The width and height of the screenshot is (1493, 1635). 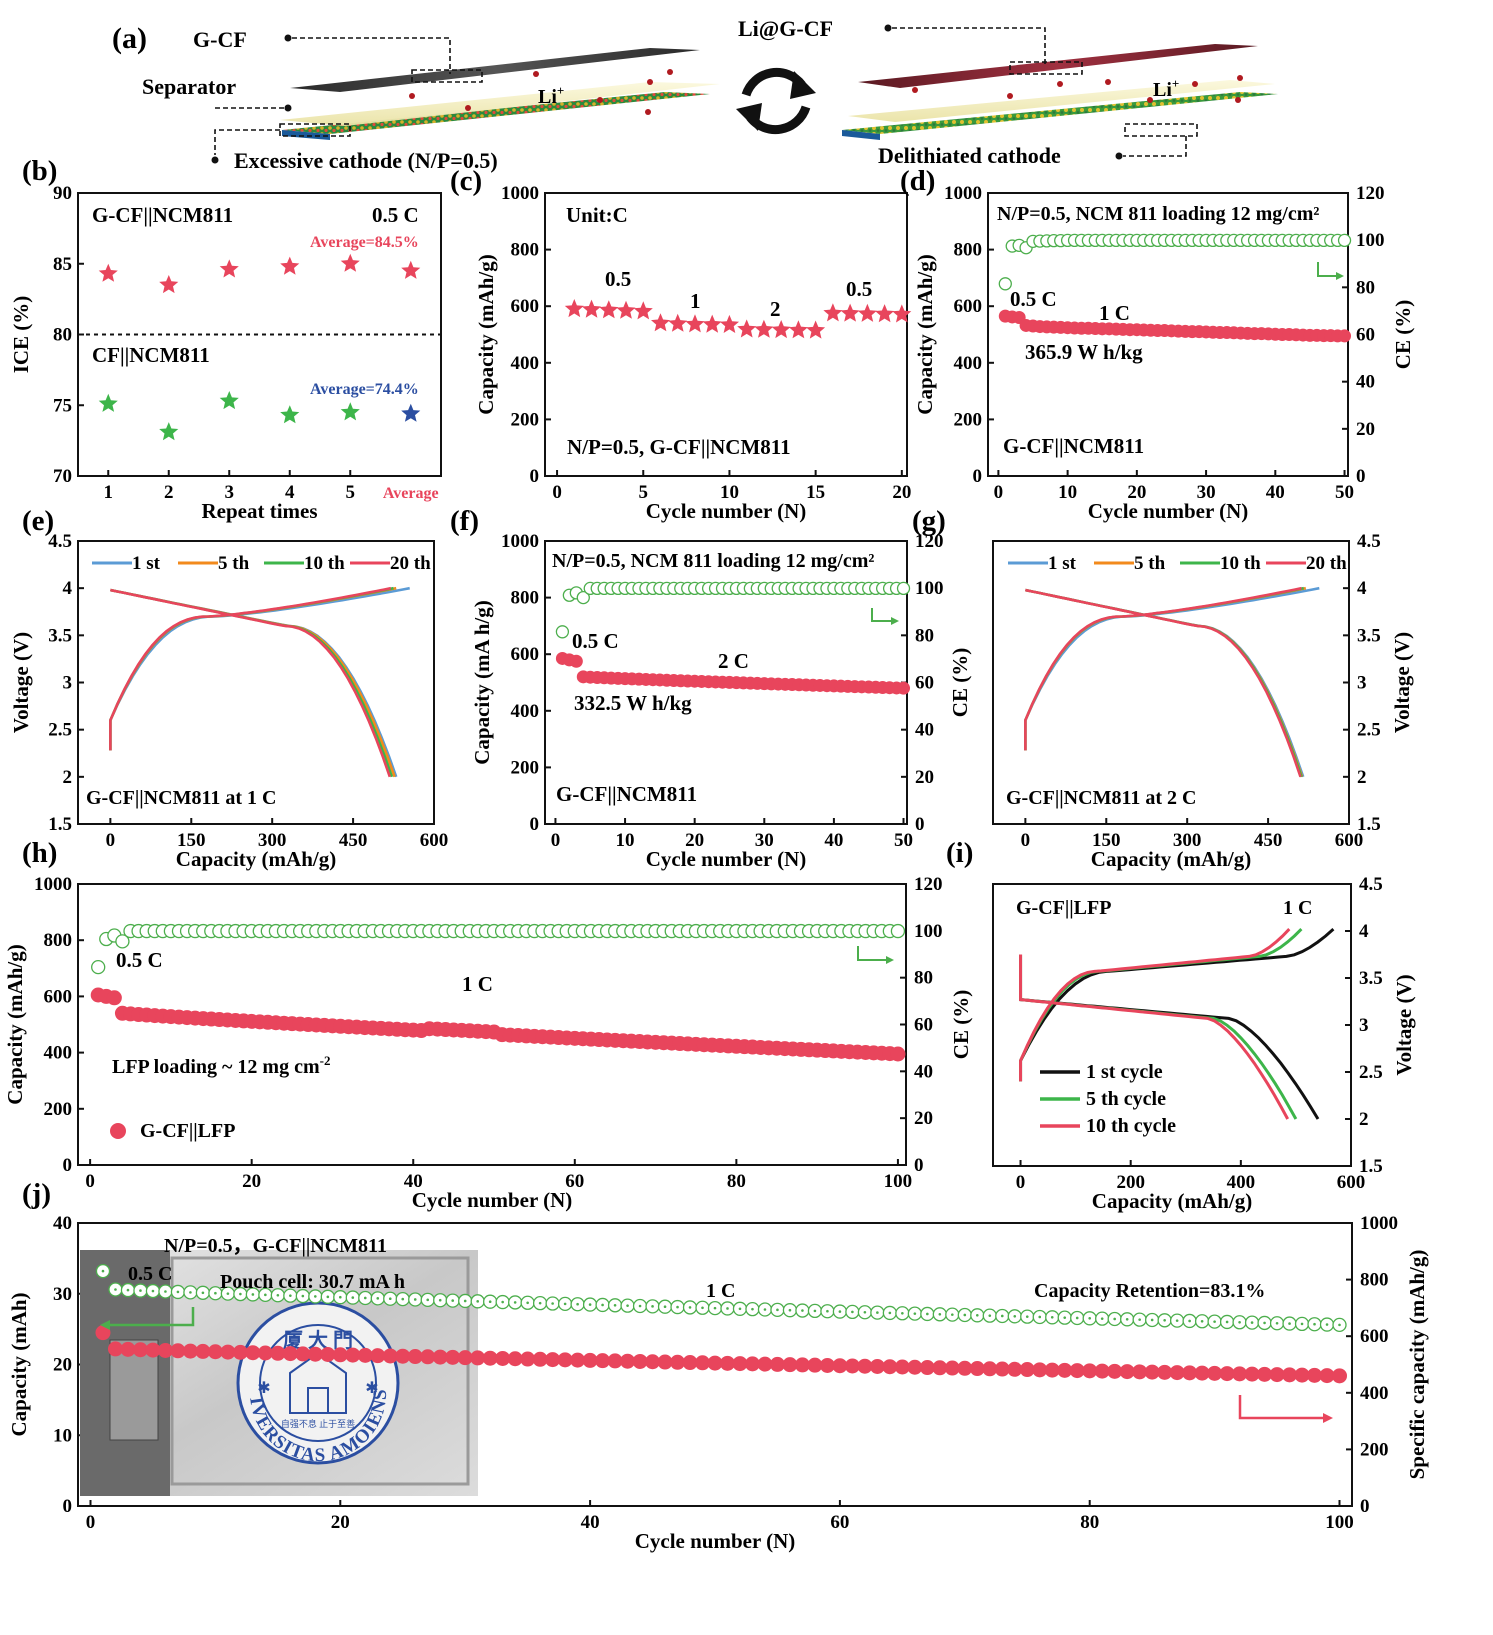 What do you see at coordinates (1136, 492) in the screenshot?
I see `x-tick-label: 20` at bounding box center [1136, 492].